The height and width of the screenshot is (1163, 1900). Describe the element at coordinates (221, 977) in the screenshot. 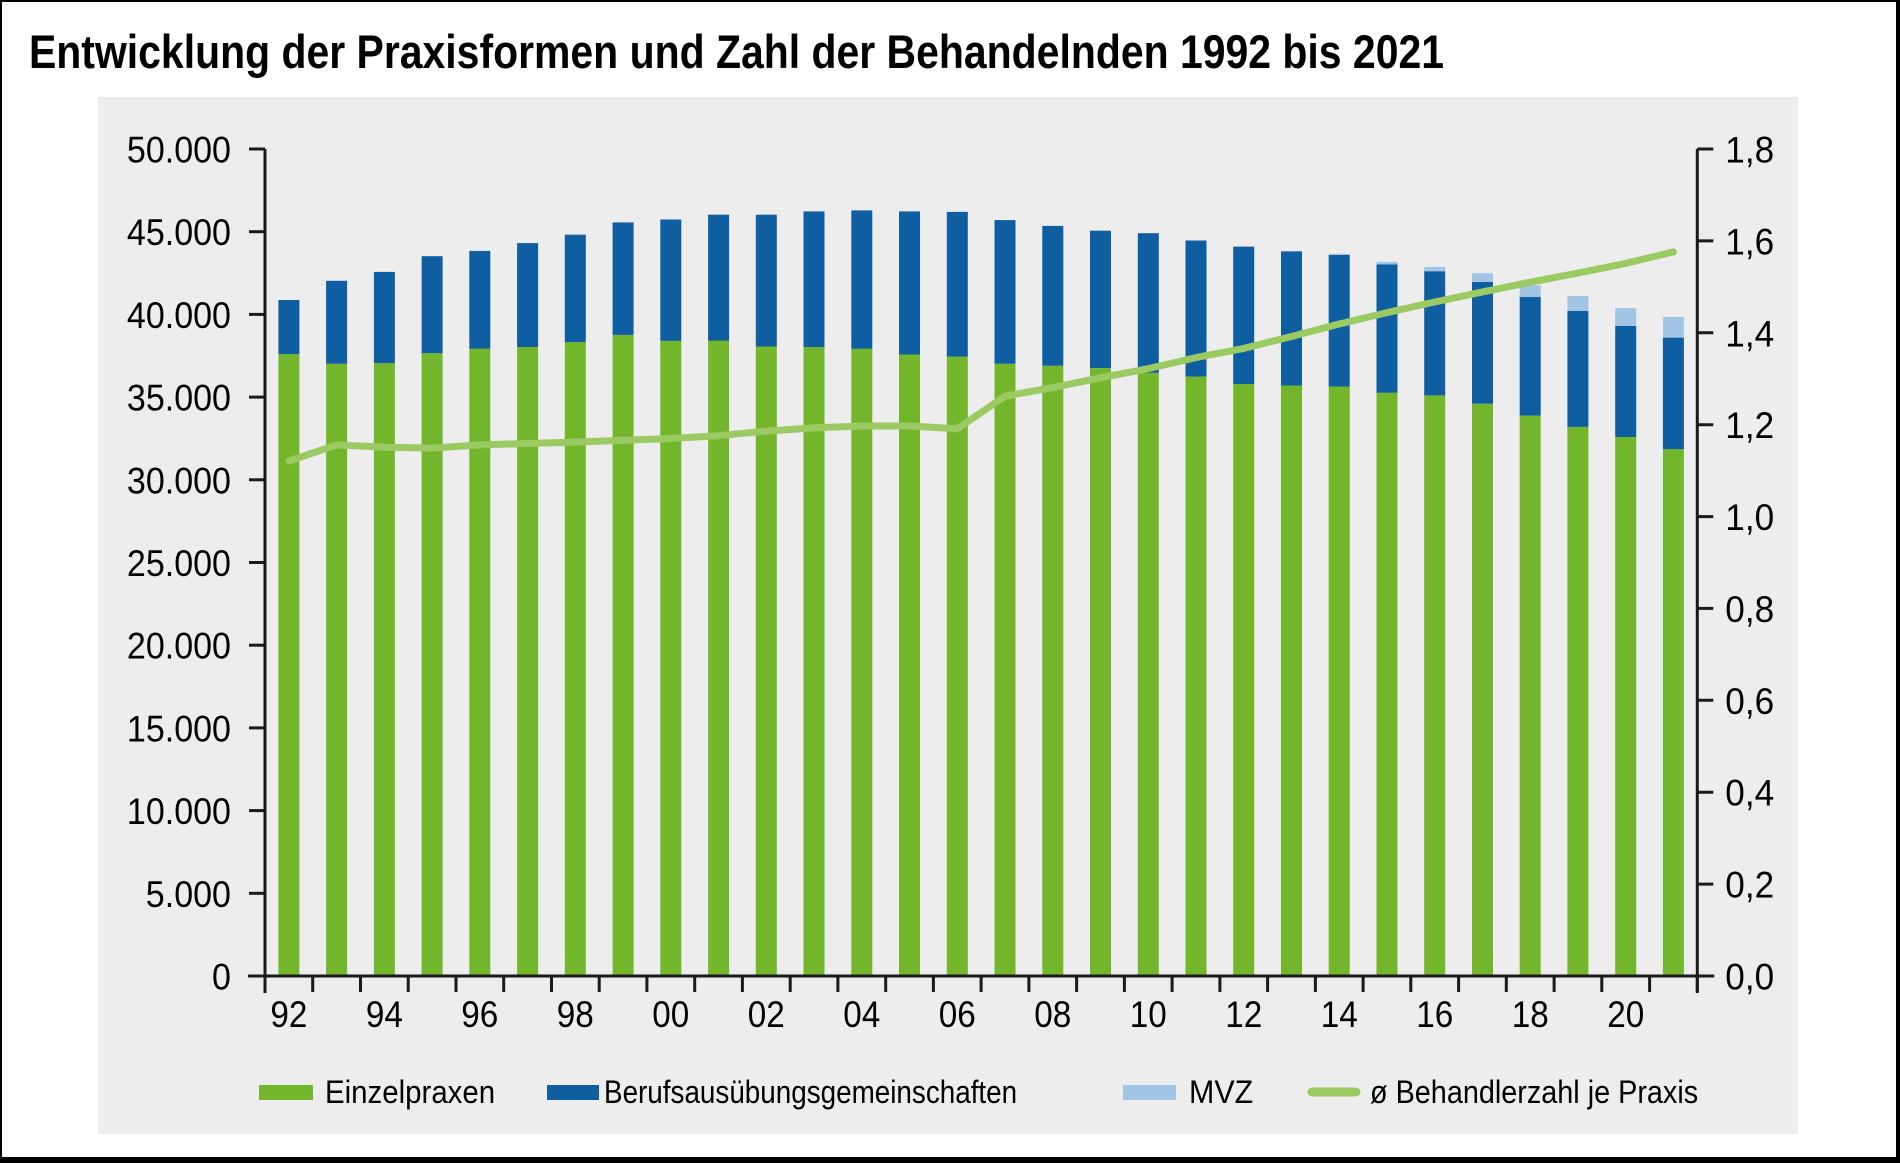

I see `svg-text: 0` at that location.